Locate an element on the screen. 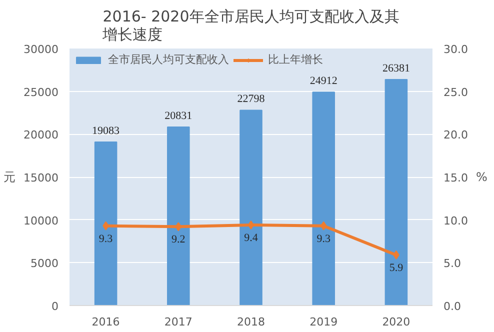  y-tick-label: 25000 is located at coordinates (41, 92).